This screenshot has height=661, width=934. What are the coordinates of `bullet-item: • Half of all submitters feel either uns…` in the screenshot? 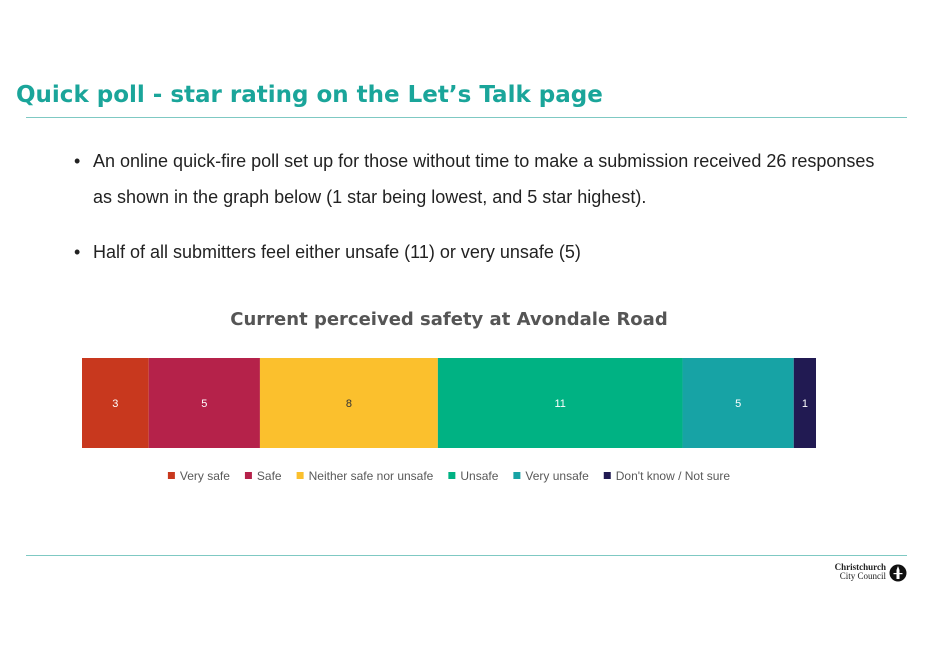 It's located at (484, 252).